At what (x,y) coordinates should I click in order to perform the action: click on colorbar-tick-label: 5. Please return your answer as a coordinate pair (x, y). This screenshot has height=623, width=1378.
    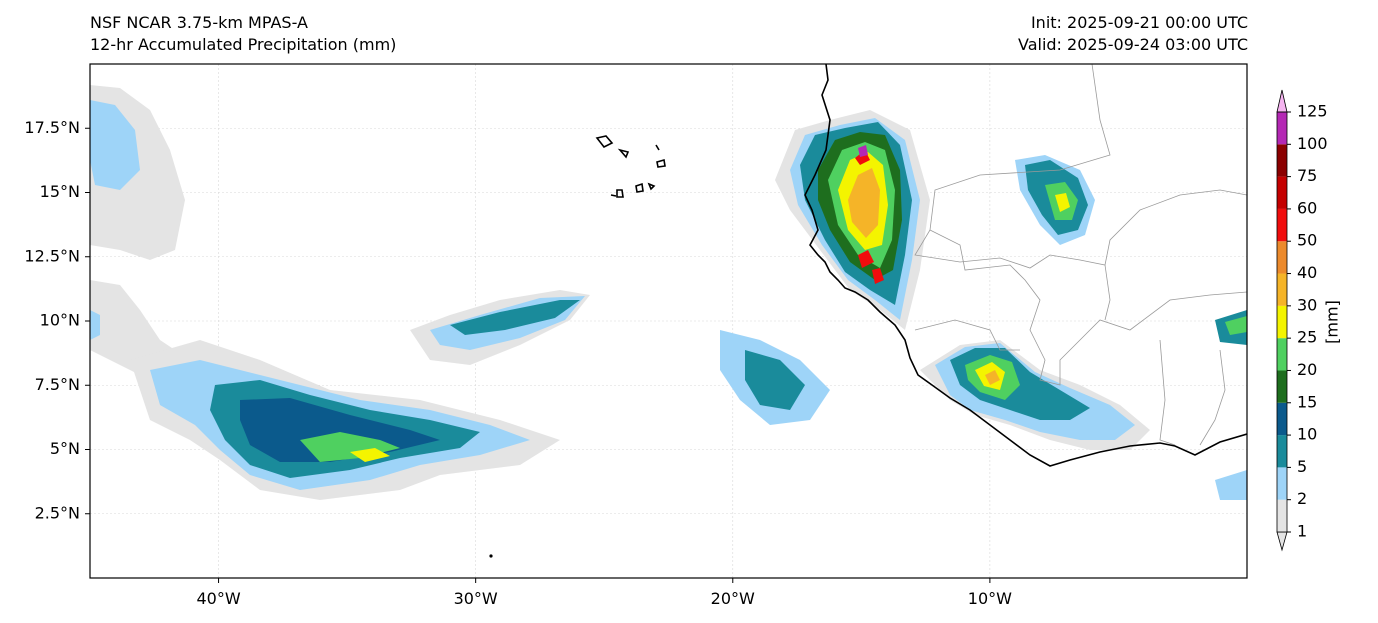
    Looking at the image, I should click on (1302, 466).